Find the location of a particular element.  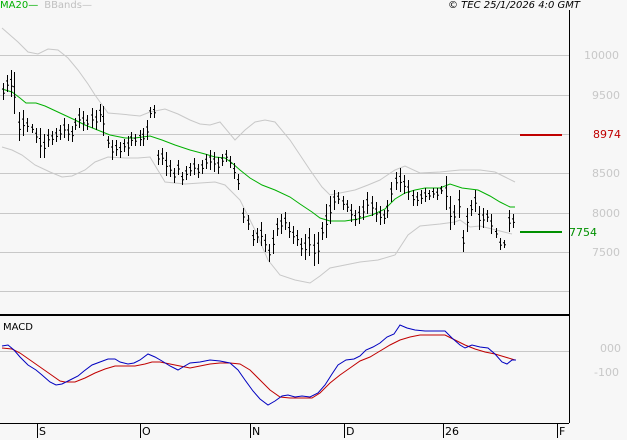

y-label-text: 7500 is located at coordinates (606, 252).